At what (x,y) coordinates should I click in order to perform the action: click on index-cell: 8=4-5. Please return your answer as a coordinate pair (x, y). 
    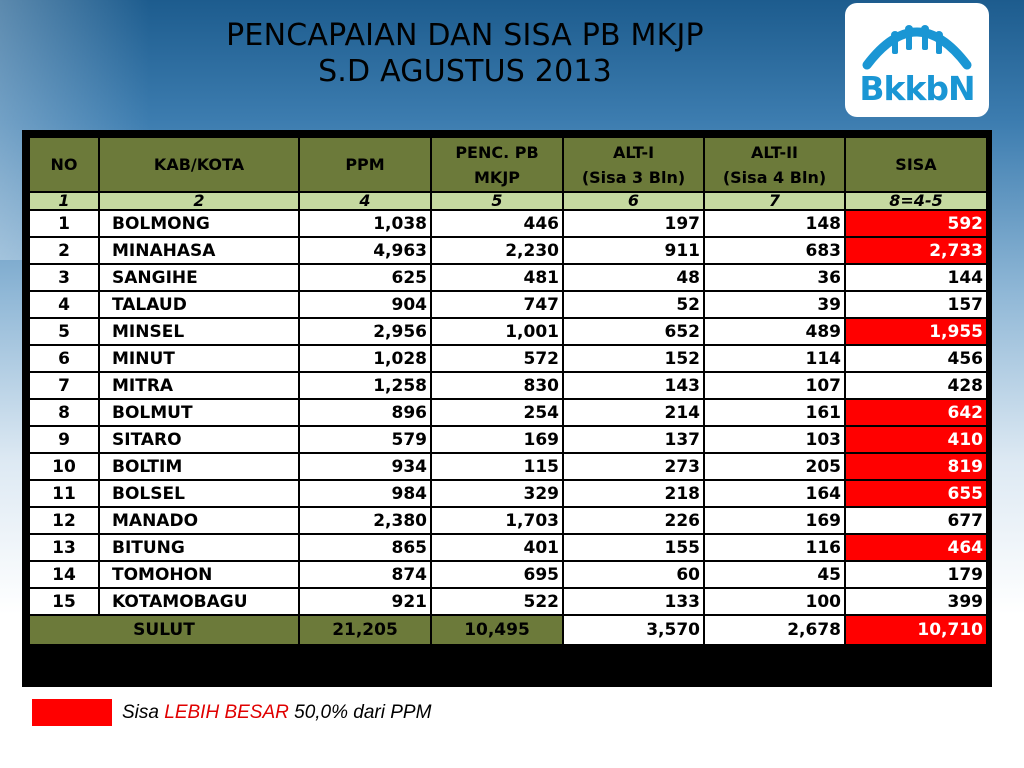
    Looking at the image, I should click on (916, 201).